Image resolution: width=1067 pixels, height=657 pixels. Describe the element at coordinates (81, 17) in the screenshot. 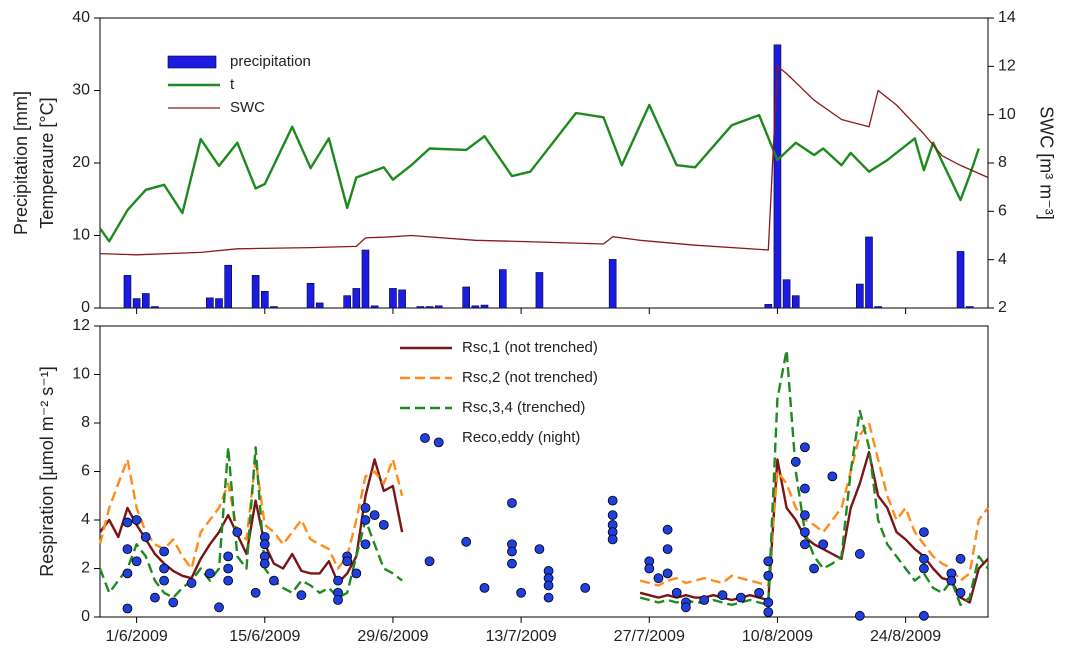

I see `y-tick-label: 40` at that location.